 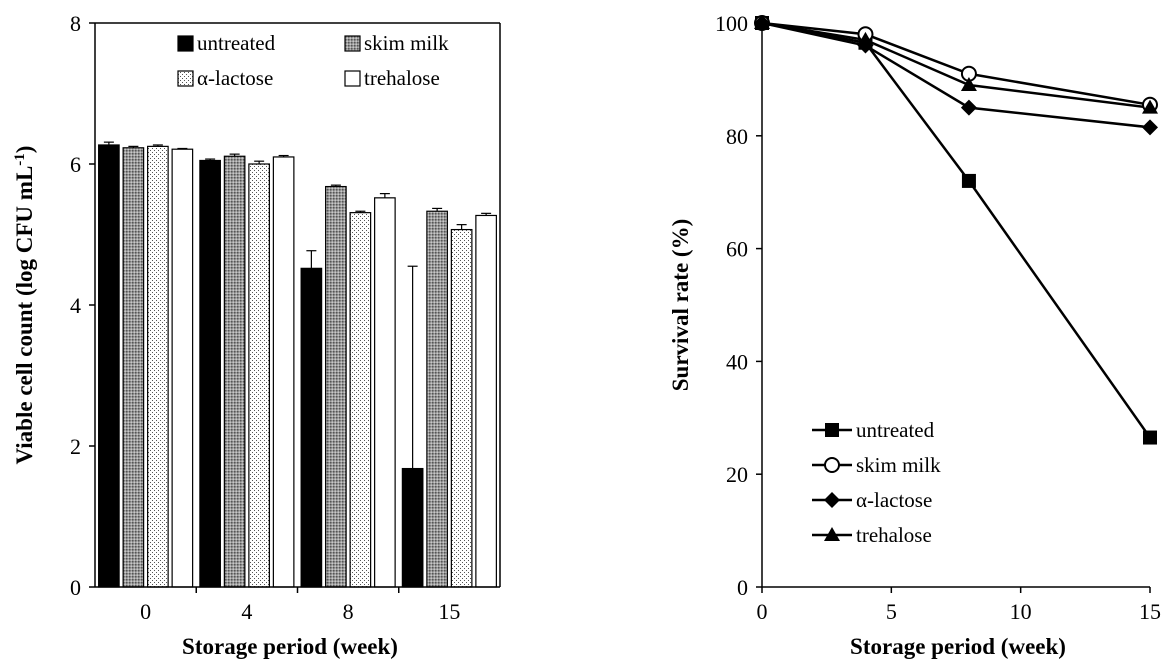 What do you see at coordinates (742, 587) in the screenshot?
I see `line-y-tick-label: 0` at bounding box center [742, 587].